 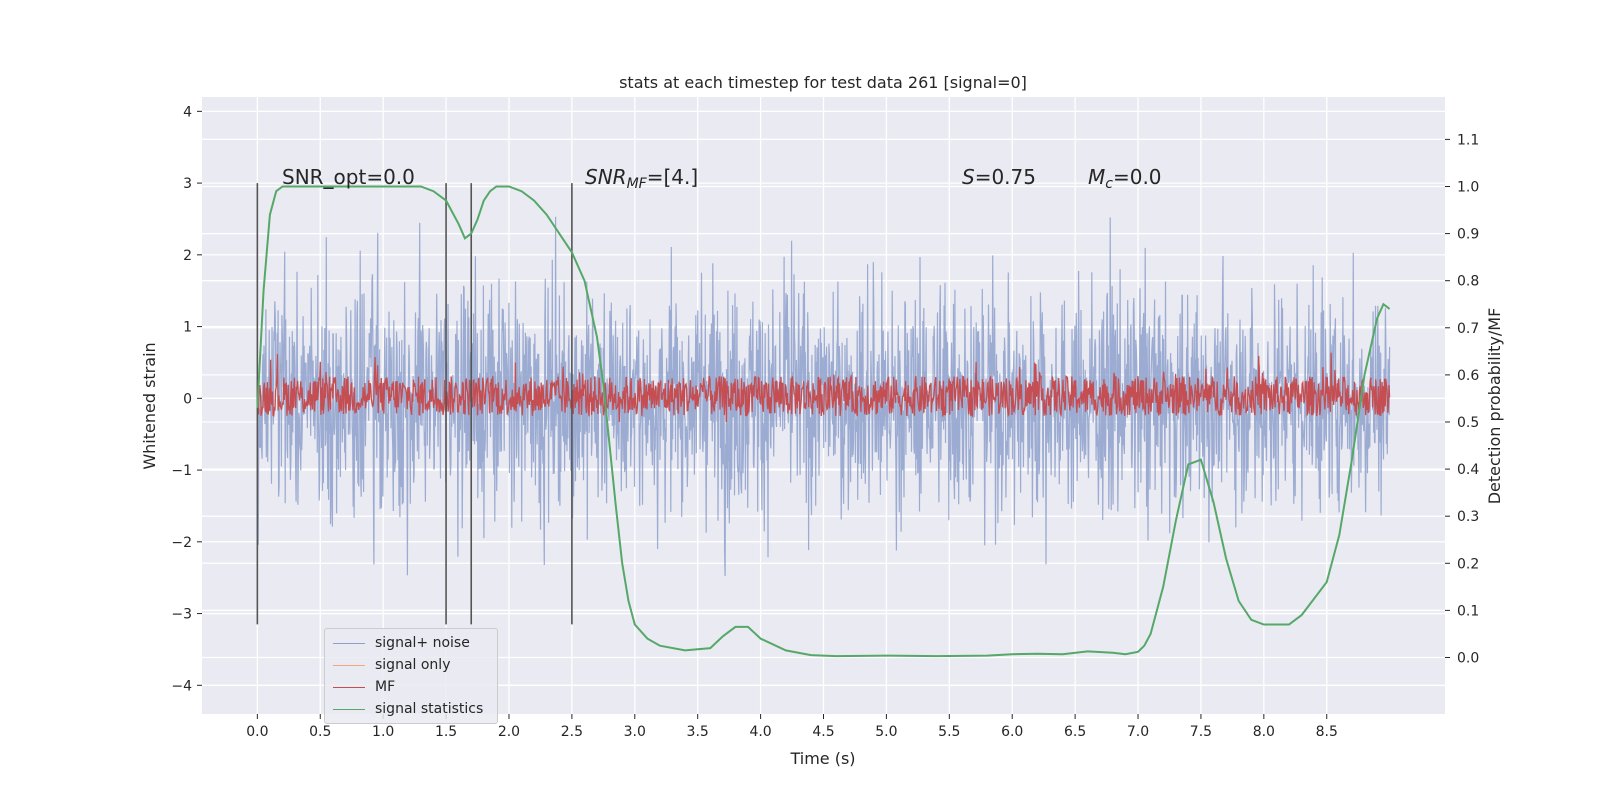 What do you see at coordinates (1468, 423) in the screenshot?
I see `y2-tick-label: 0.5` at bounding box center [1468, 423].